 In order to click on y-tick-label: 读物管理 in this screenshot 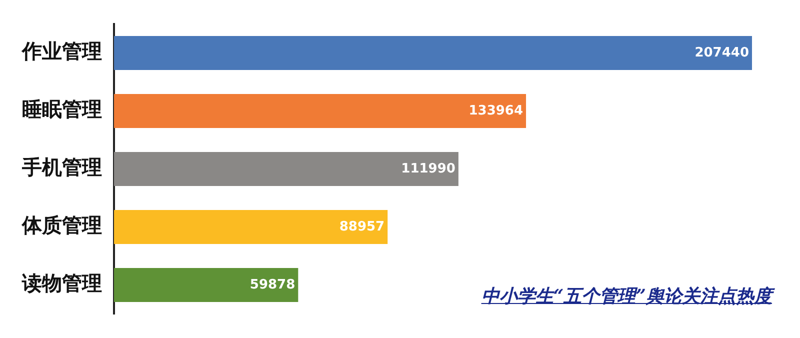, I will do `click(61, 283)`.